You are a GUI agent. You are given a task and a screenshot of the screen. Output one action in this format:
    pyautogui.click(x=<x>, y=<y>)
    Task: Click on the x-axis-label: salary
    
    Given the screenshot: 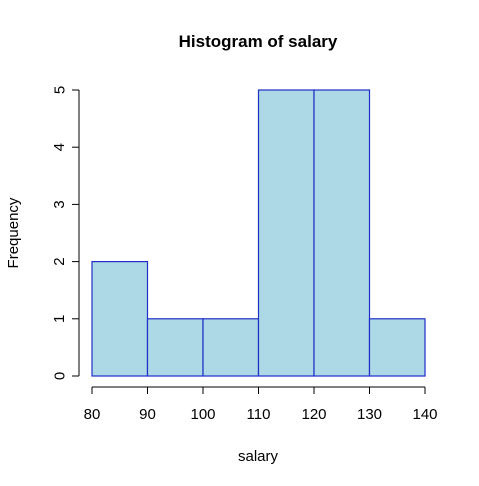 What is the action you would take?
    pyautogui.click(x=258, y=456)
    